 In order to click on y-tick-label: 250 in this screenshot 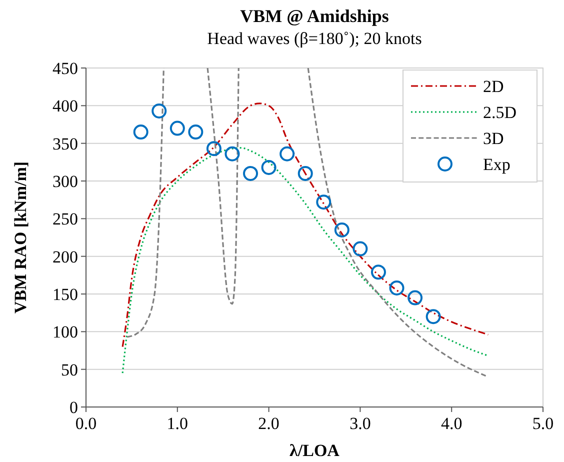, I will do `click(65, 219)`.